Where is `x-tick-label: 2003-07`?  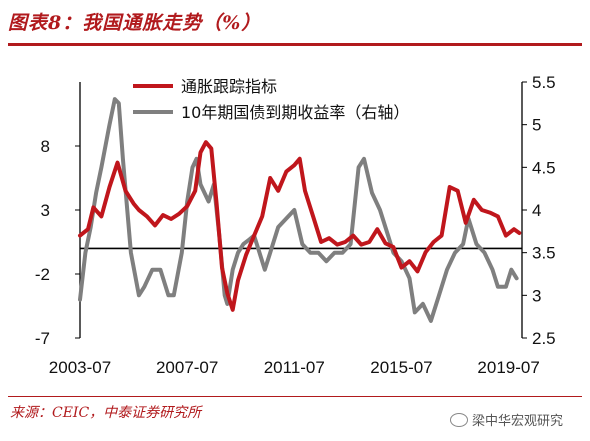
x-tick-label: 2003-07 is located at coordinates (80, 367).